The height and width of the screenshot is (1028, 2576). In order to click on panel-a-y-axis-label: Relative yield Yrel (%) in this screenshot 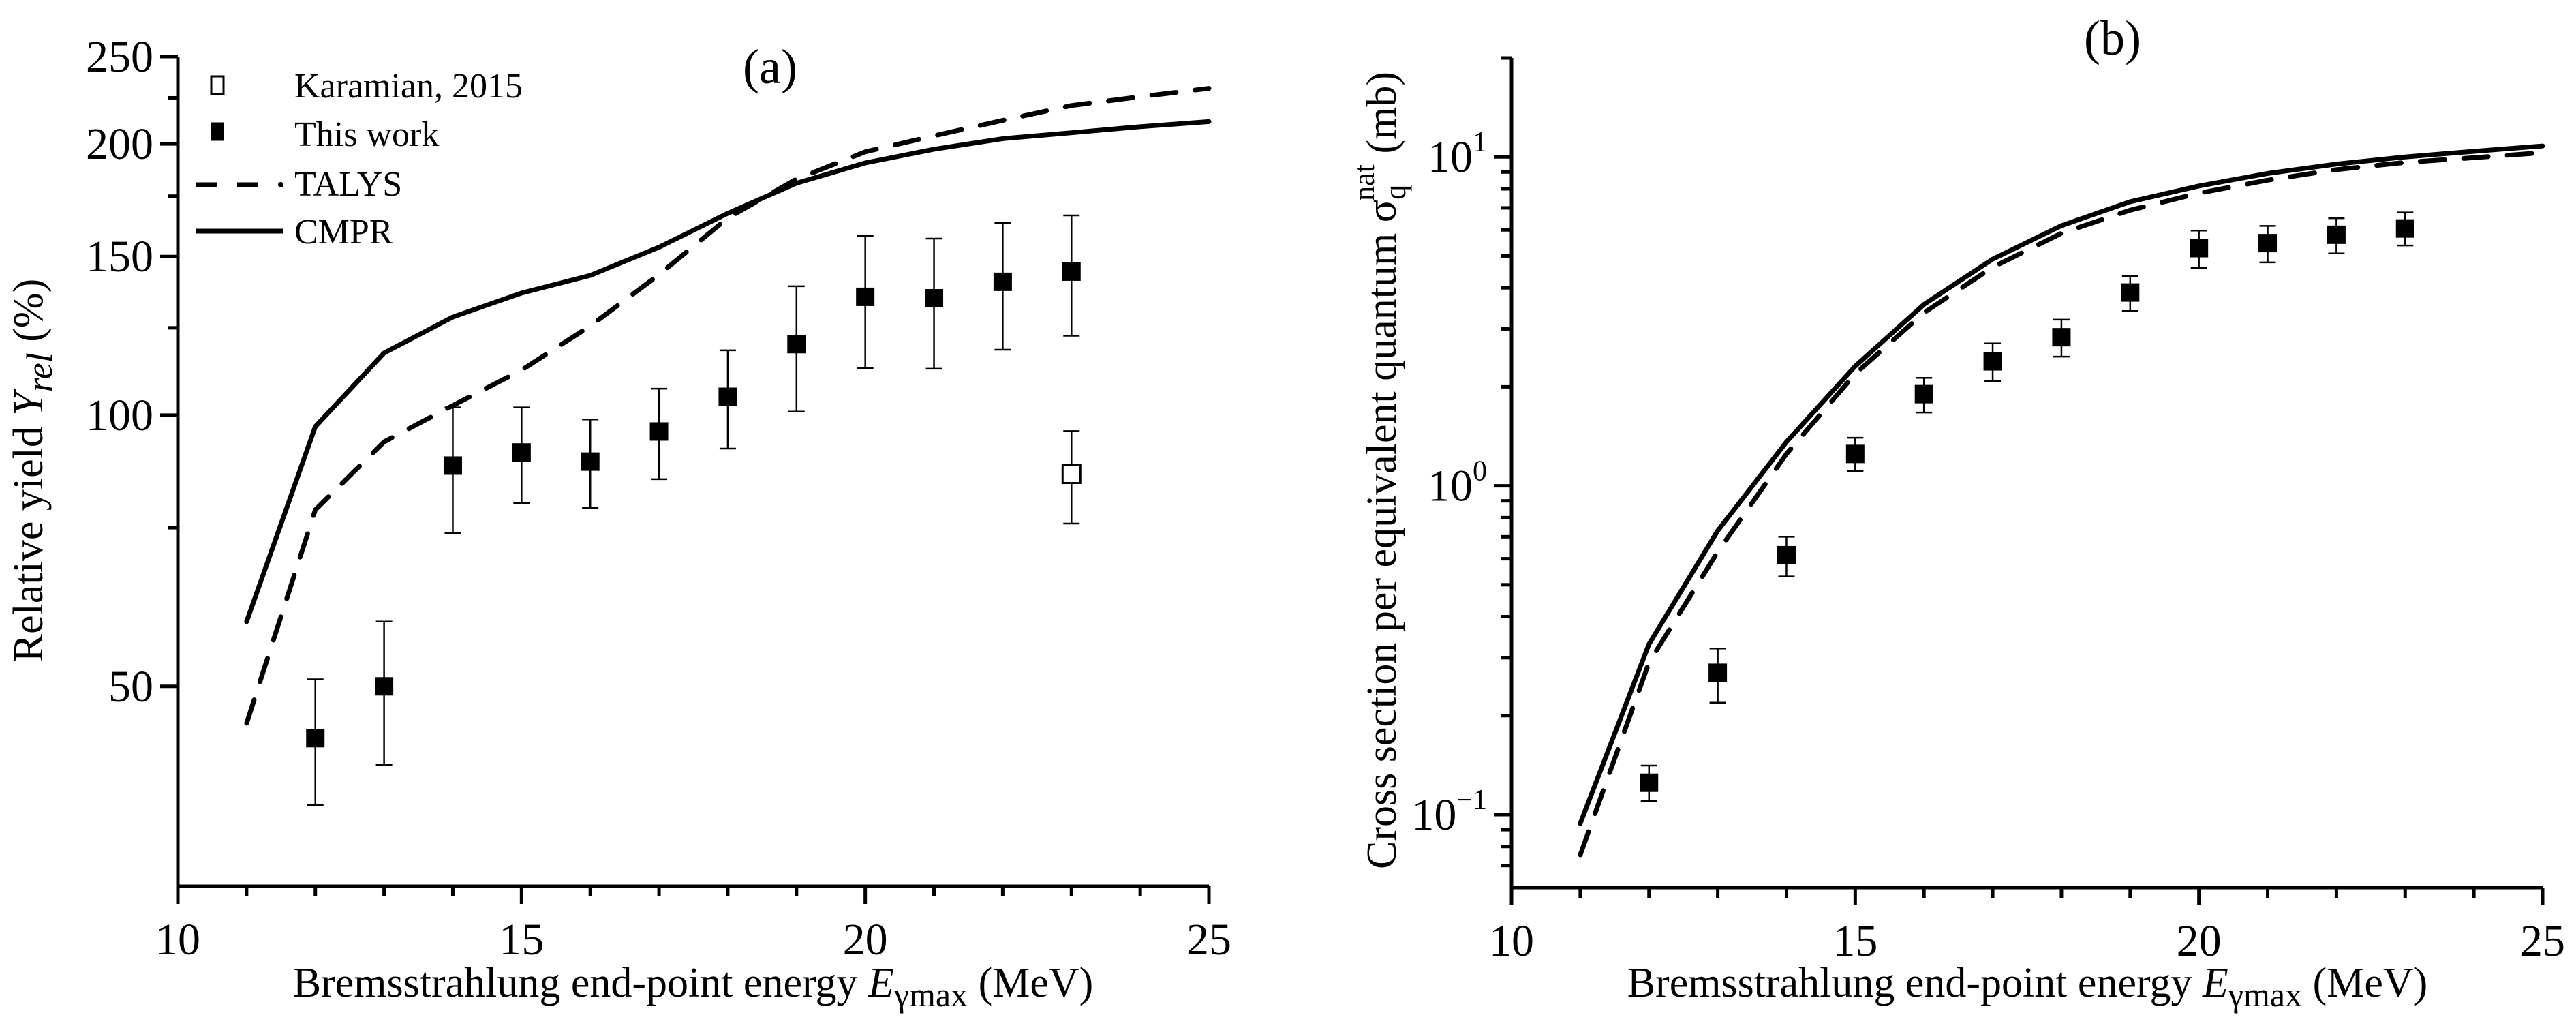, I will do `click(32, 470)`.